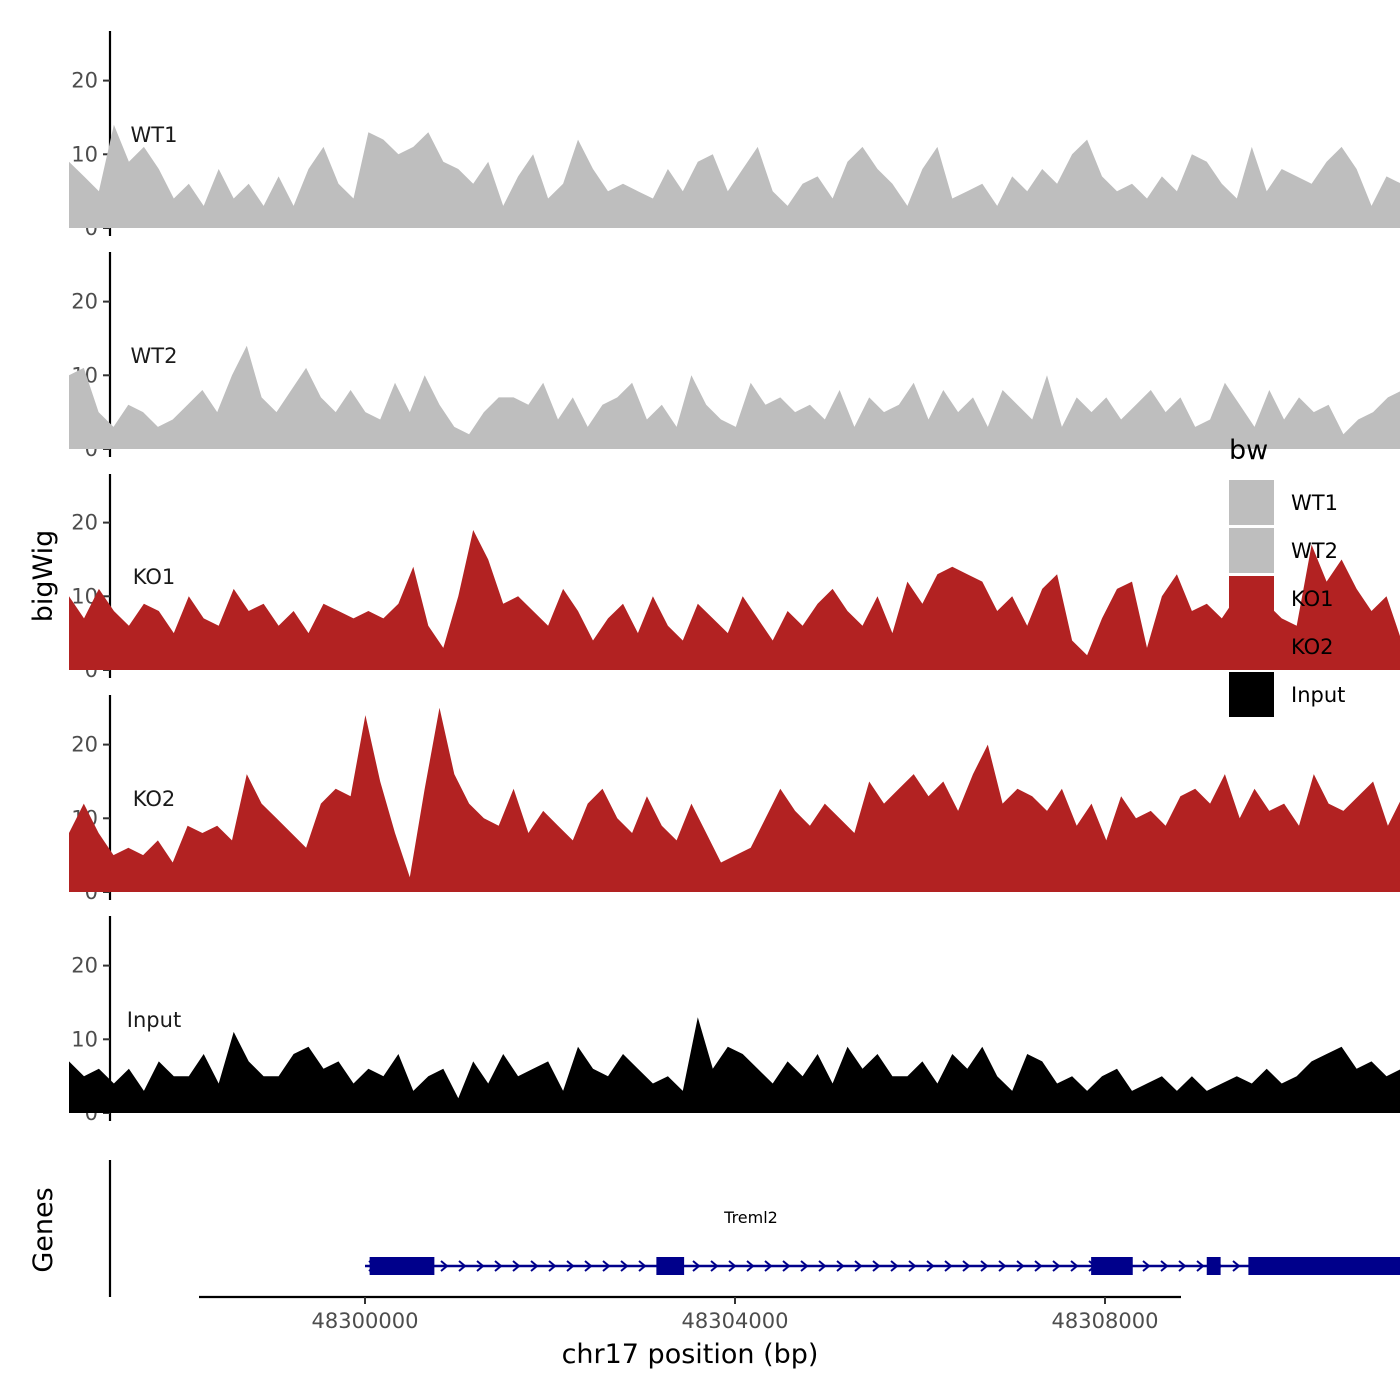 Image resolution: width=1400 pixels, height=1400 pixels. I want to click on track-ko2: 01020KO2, so click(734, 799).